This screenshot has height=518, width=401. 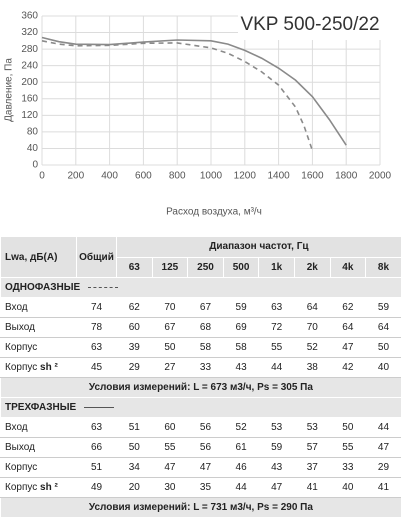 I want to click on cell: 43, so click(x=241, y=368).